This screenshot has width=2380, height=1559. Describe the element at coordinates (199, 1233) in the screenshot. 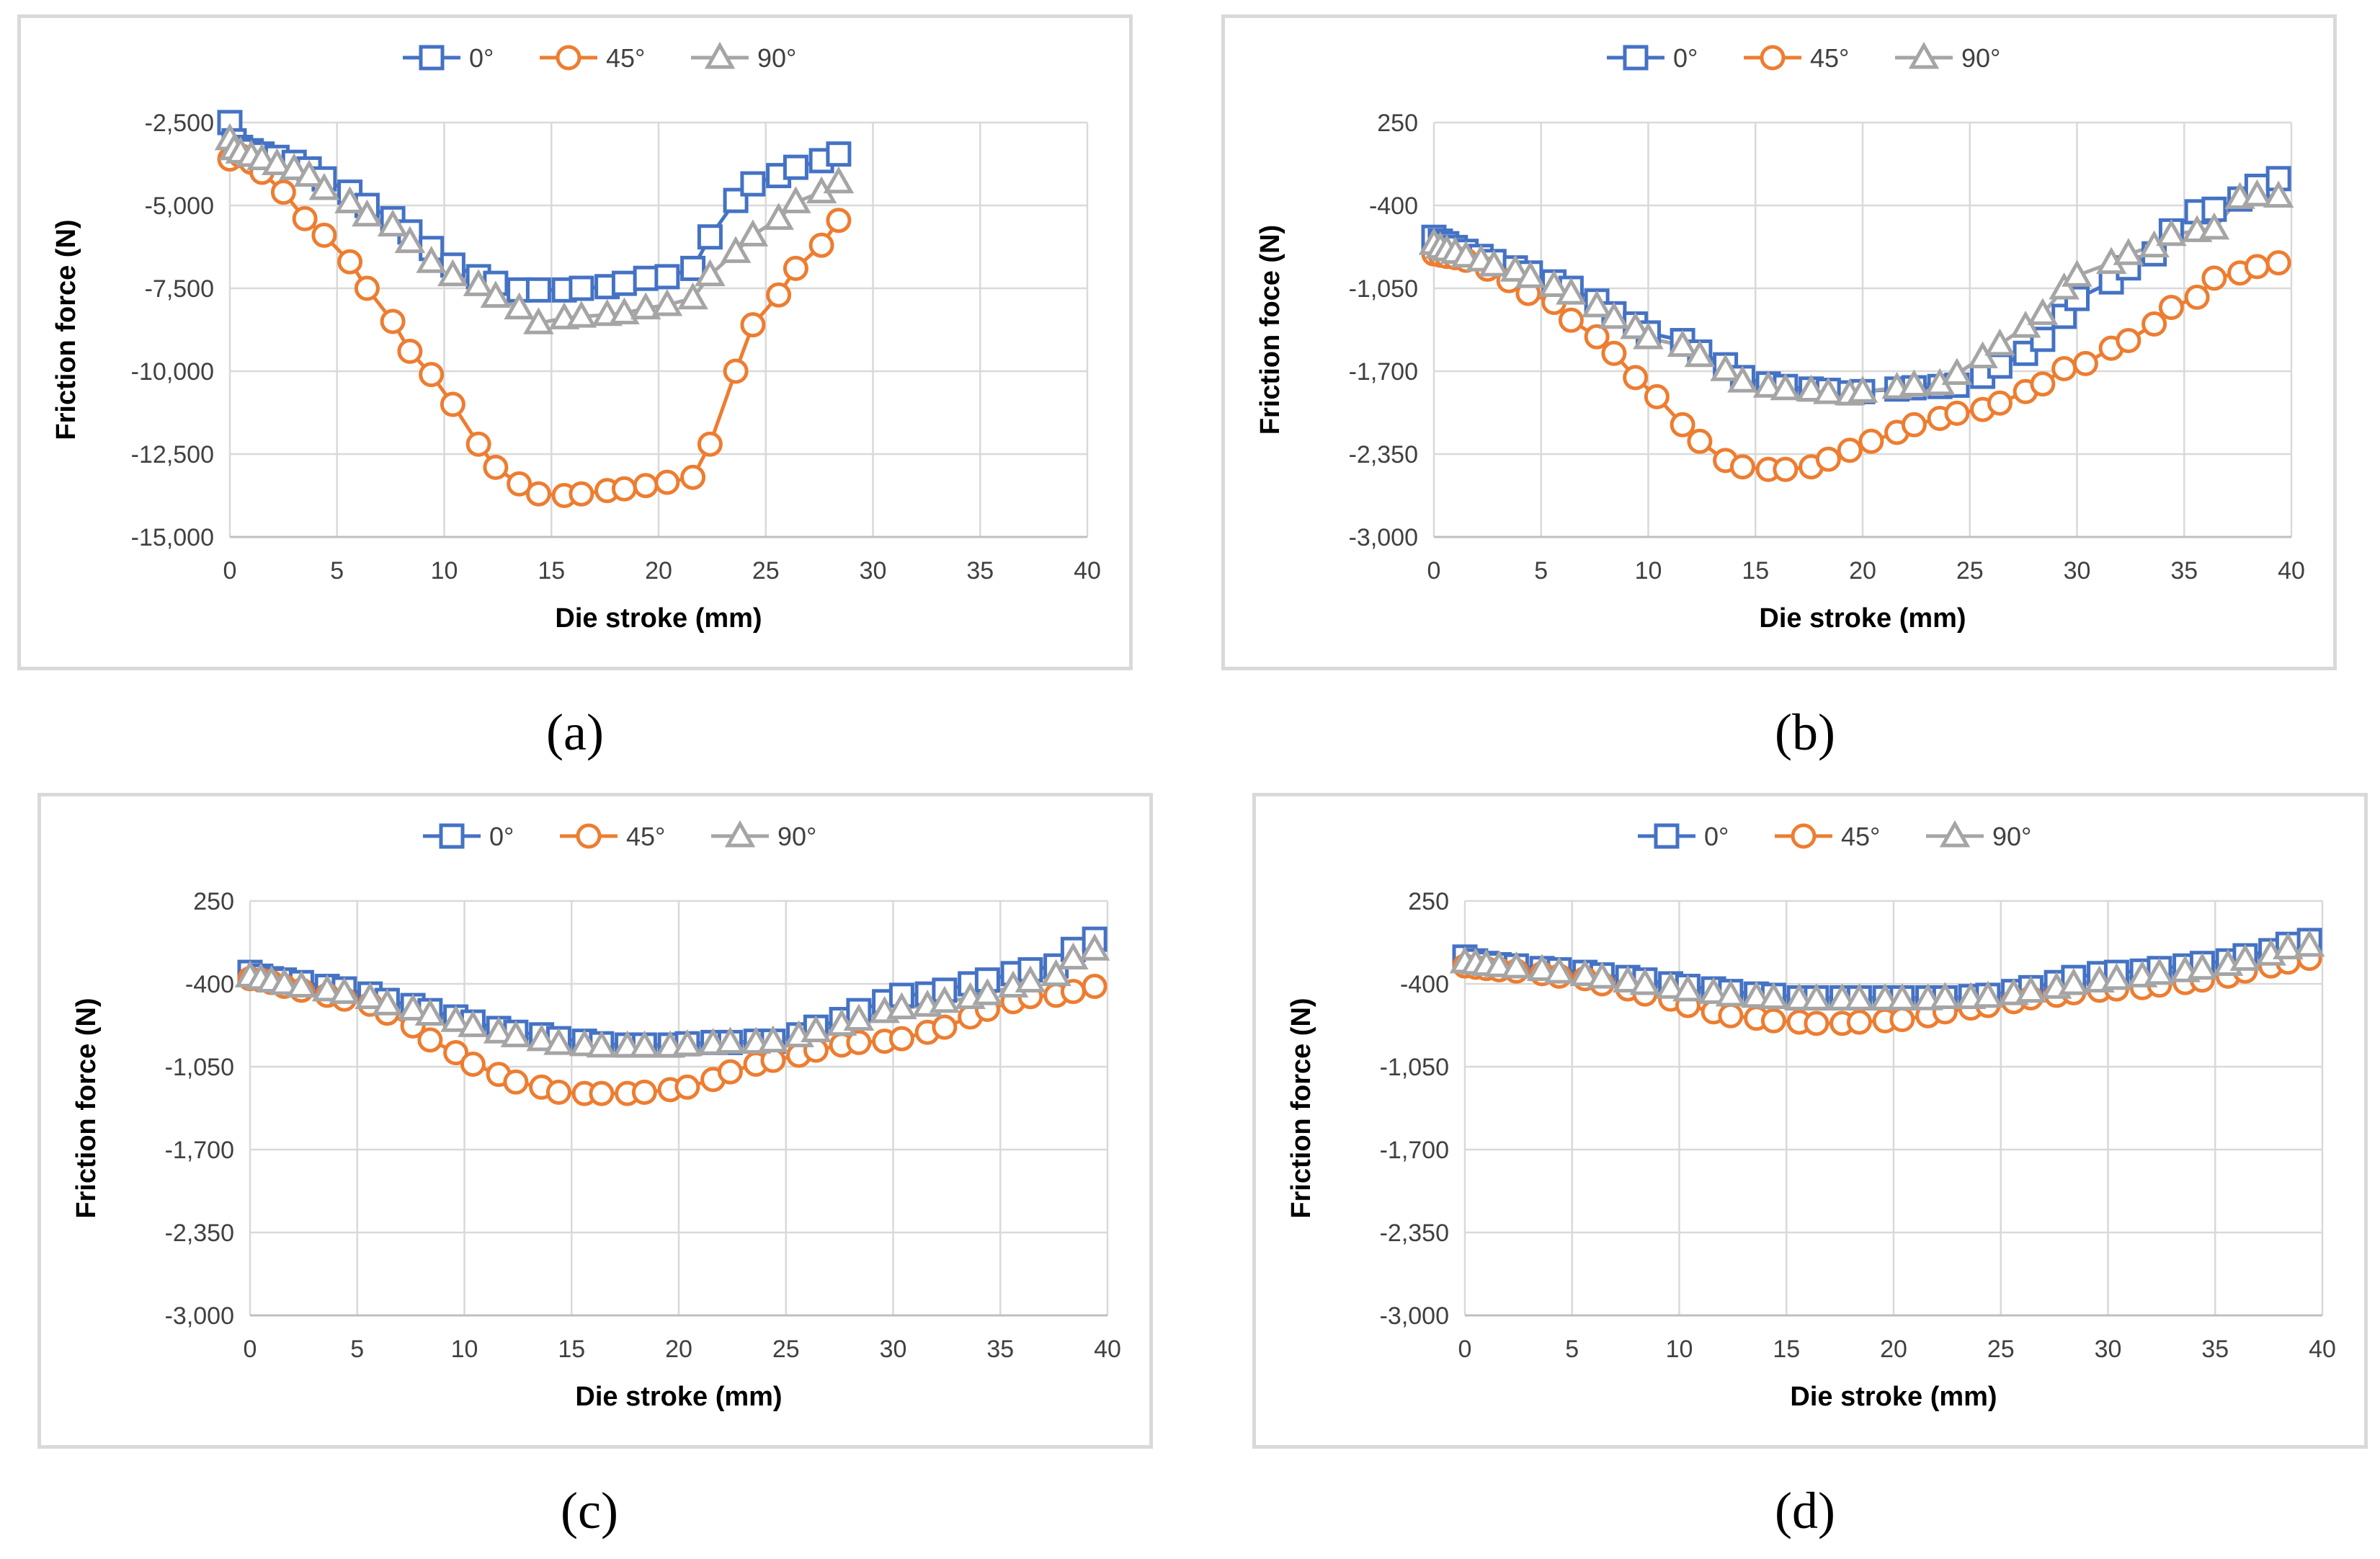

I see `y-tick-label: -2,350` at that location.